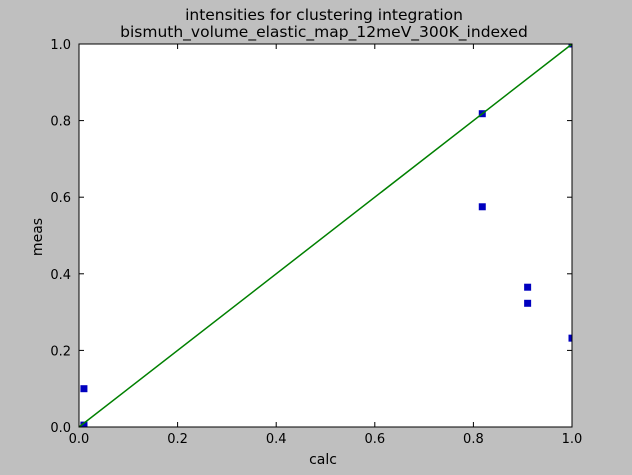 This screenshot has width=632, height=475. I want to click on x-tick-label: 0.0, so click(79, 439).